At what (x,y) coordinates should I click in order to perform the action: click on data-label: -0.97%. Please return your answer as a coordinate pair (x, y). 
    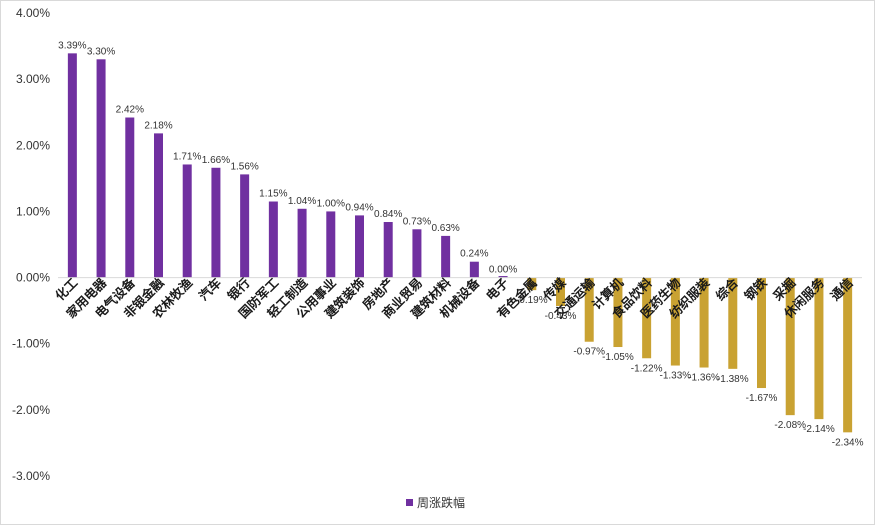
    Looking at the image, I should click on (589, 352).